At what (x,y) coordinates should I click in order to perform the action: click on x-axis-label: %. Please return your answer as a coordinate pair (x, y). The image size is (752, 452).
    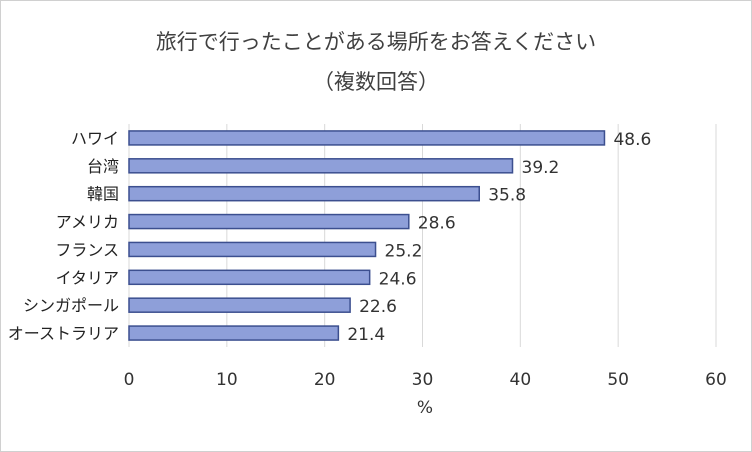
    Looking at the image, I should click on (425, 408).